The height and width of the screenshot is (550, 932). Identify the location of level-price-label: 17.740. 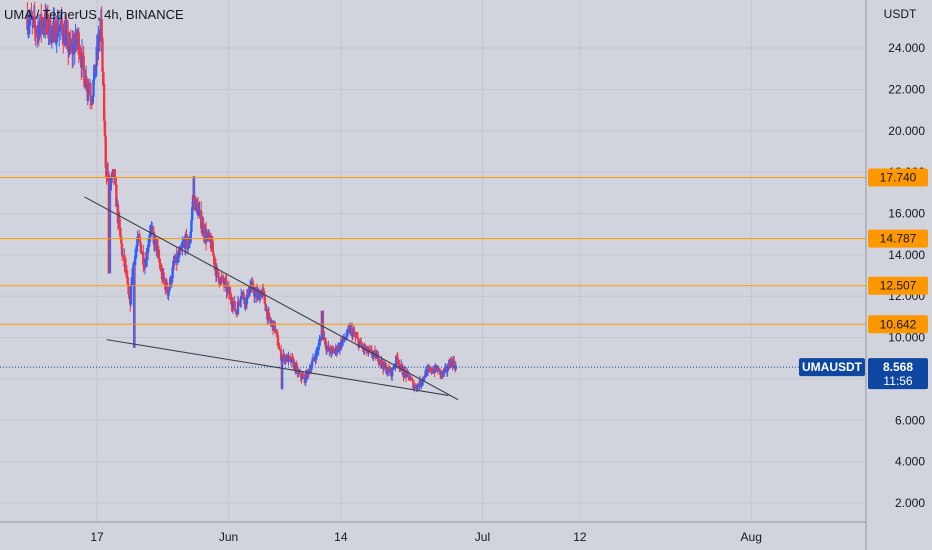
(898, 177).